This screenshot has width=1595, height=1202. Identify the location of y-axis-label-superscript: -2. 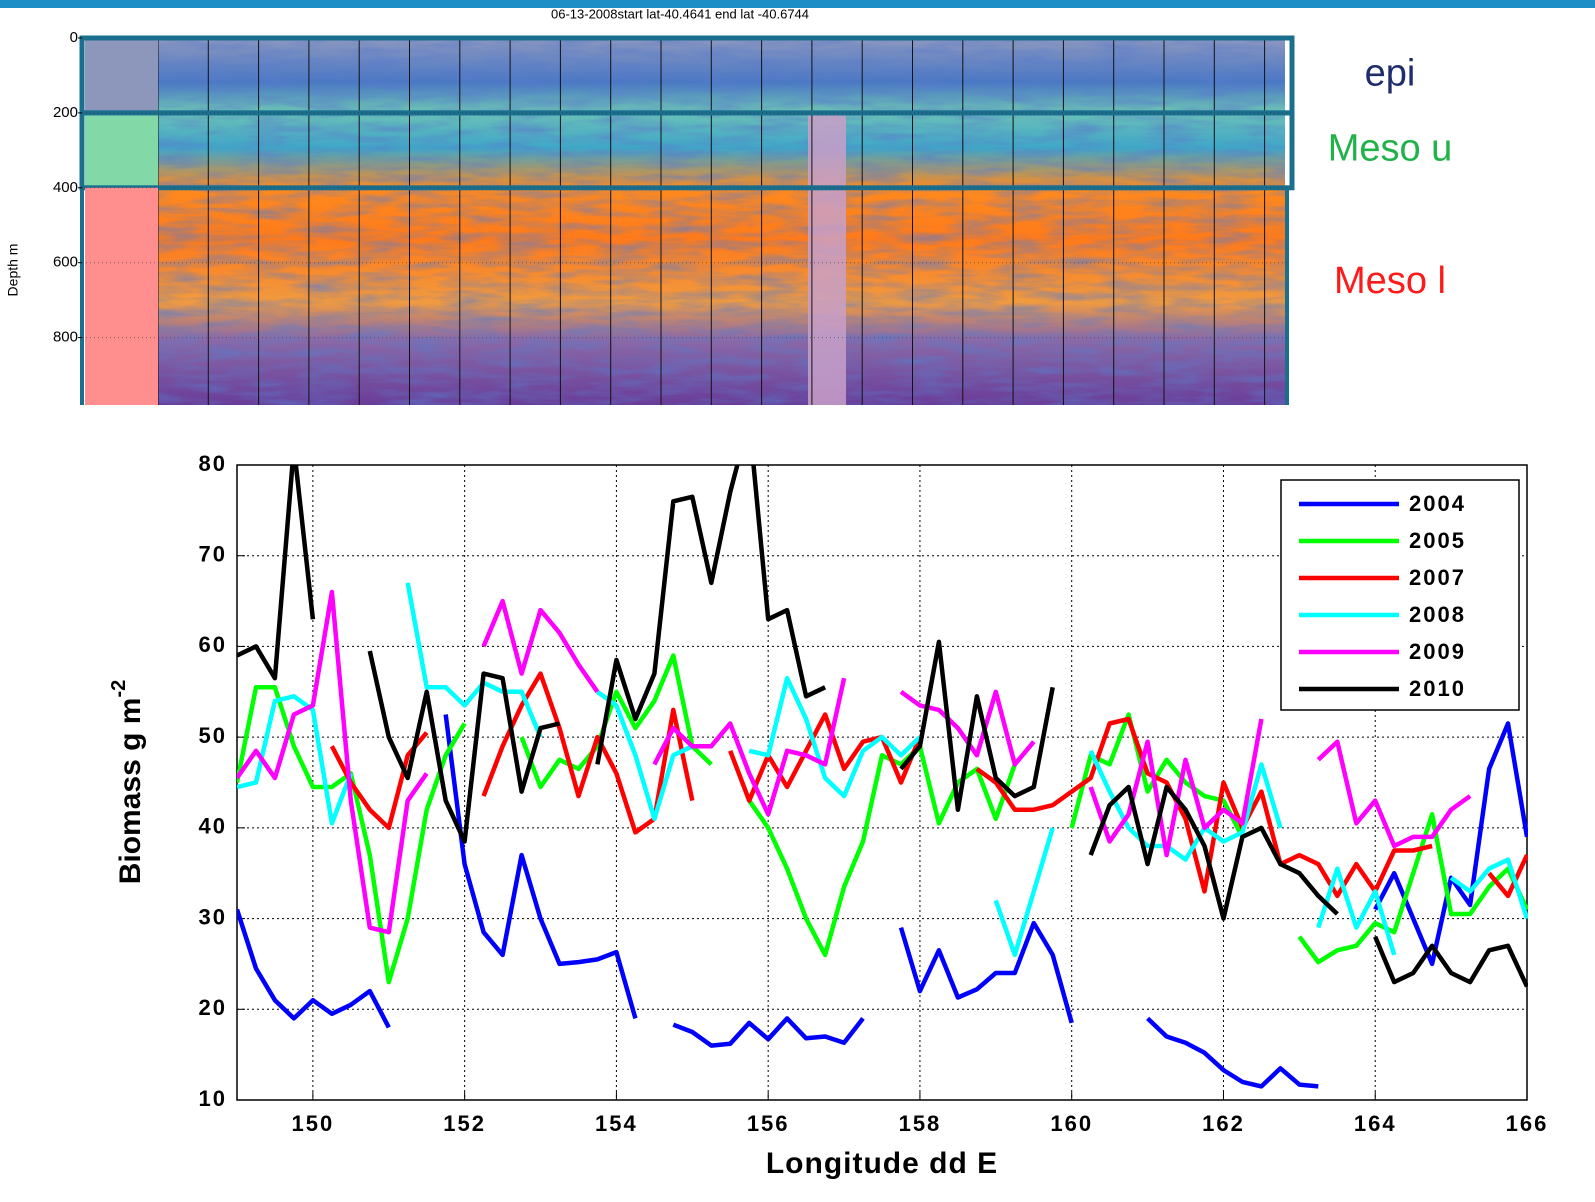
(119, 689).